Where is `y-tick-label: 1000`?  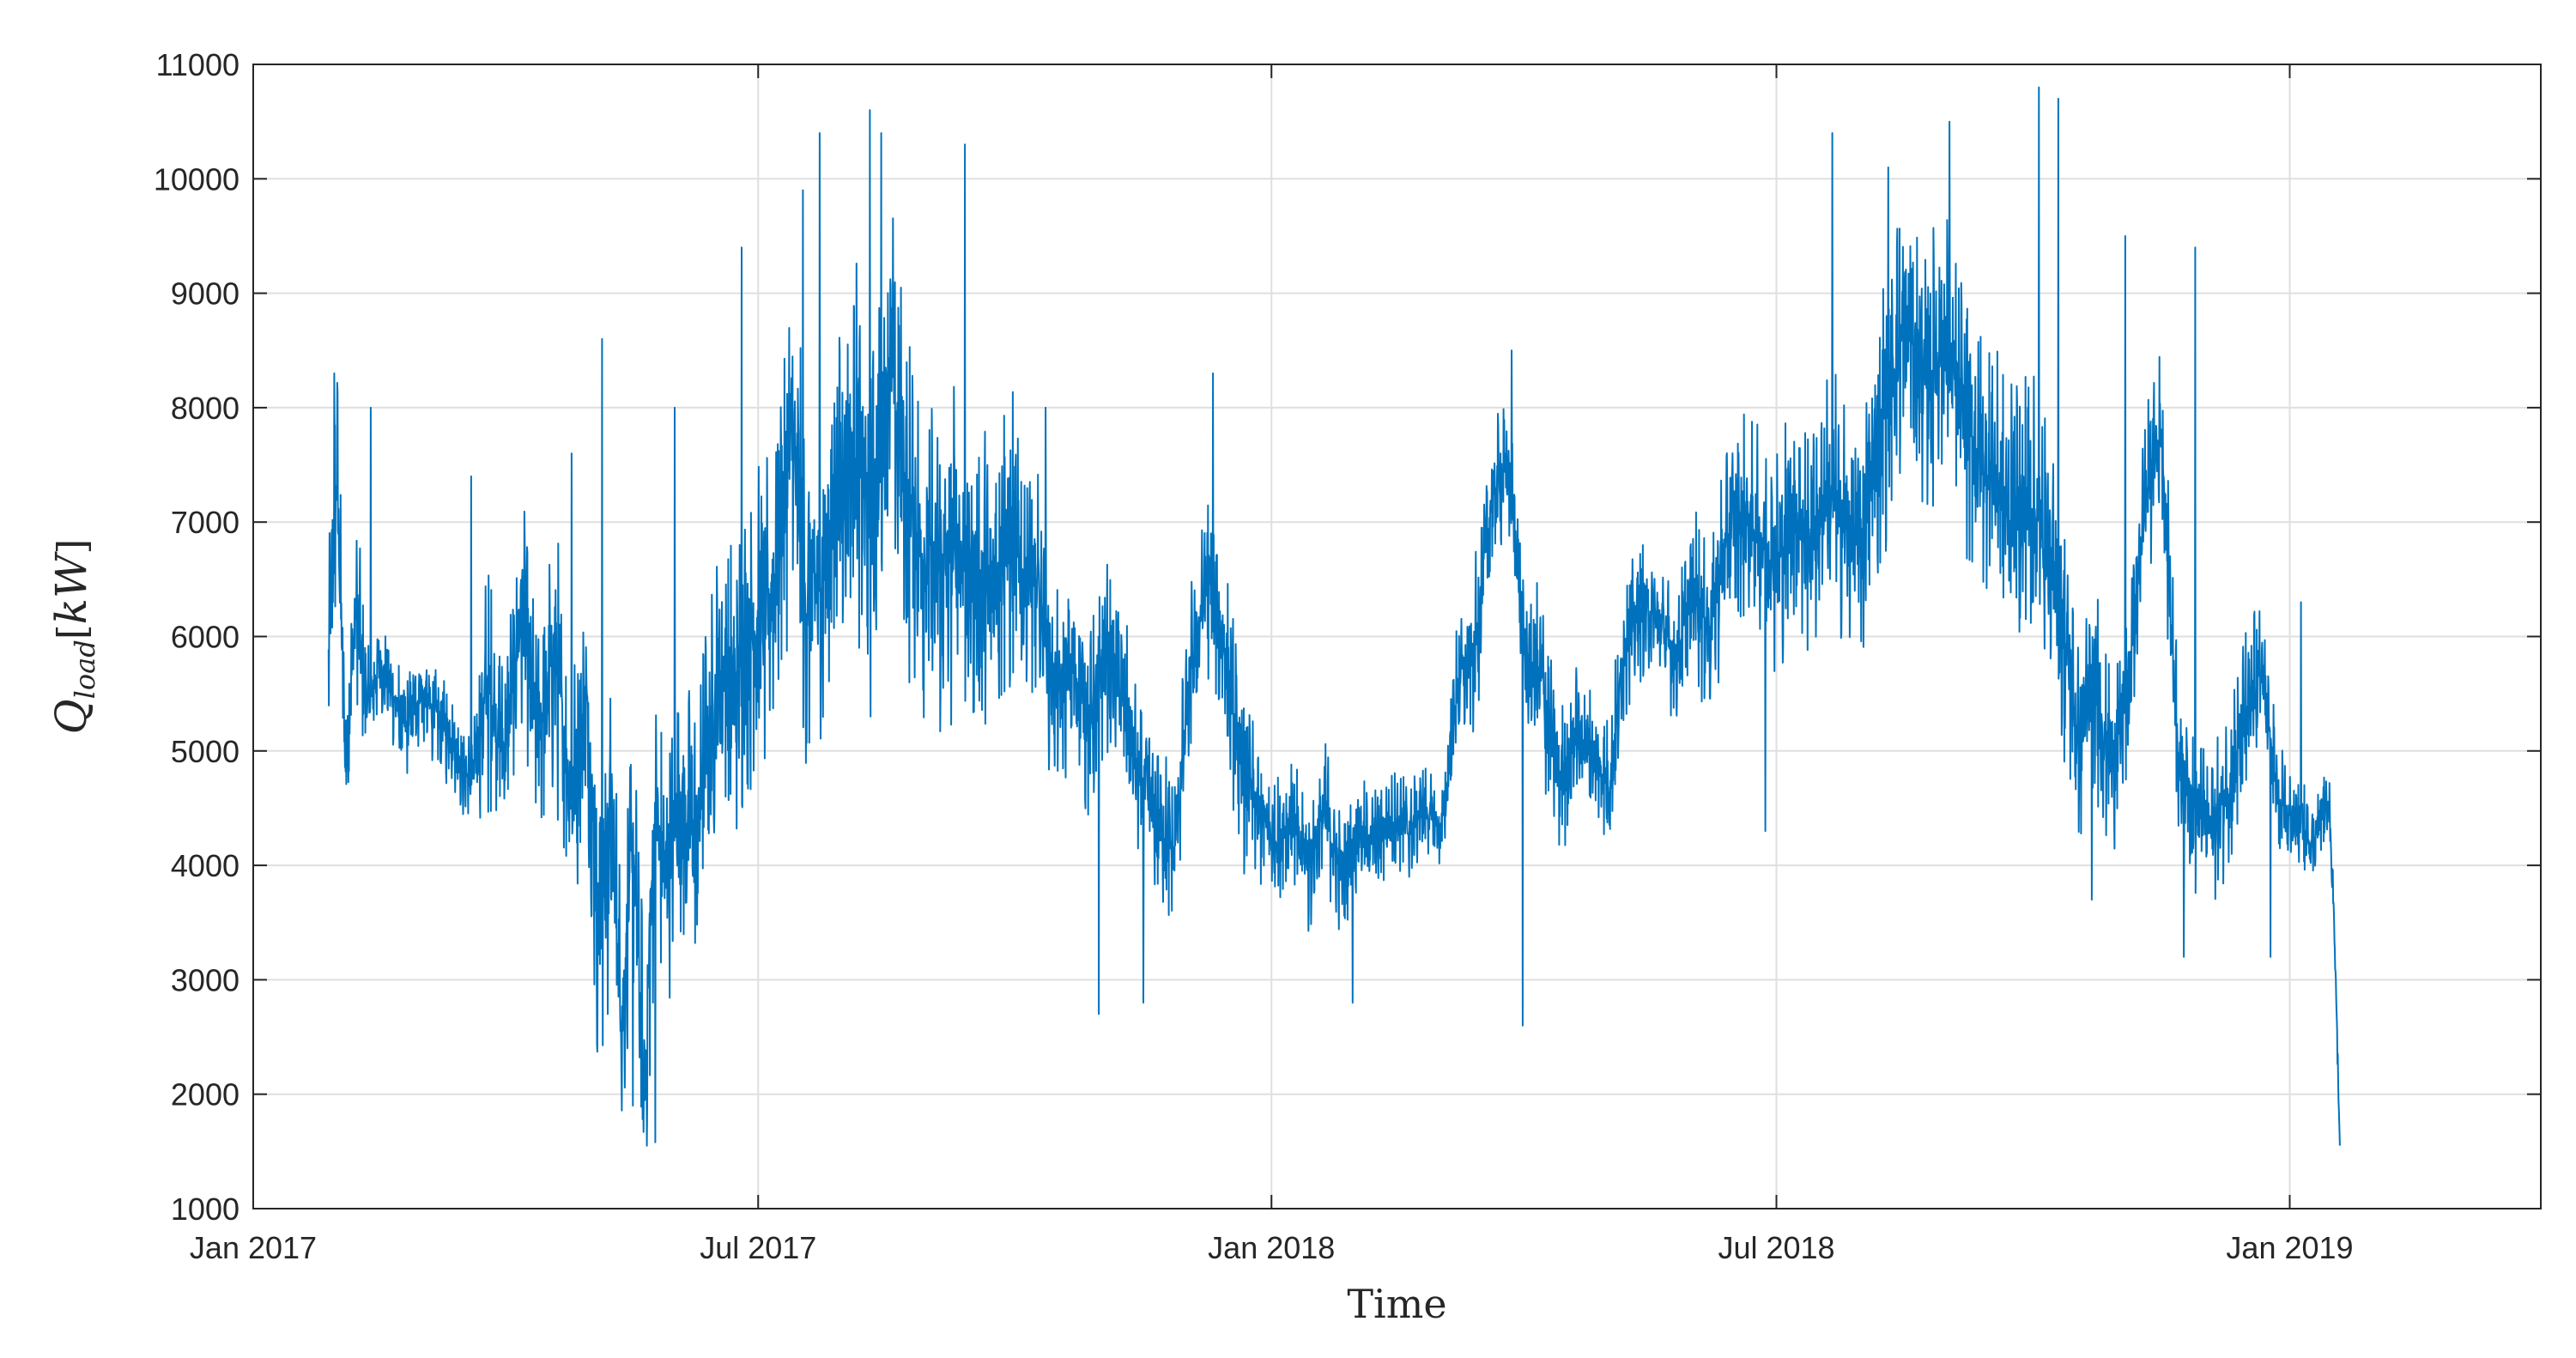
y-tick-label: 1000 is located at coordinates (205, 1209).